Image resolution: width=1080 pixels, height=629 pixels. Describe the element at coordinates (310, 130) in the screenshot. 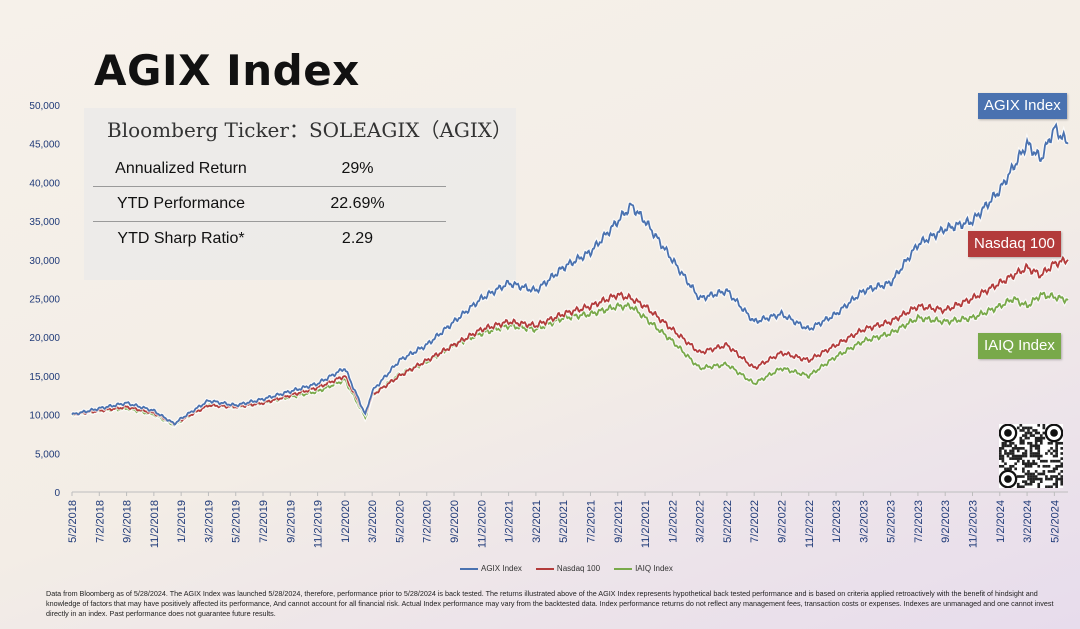

I see `bloomberg-ticker: Bloomberg Ticker：SOLEAGIX（AGIX）` at that location.